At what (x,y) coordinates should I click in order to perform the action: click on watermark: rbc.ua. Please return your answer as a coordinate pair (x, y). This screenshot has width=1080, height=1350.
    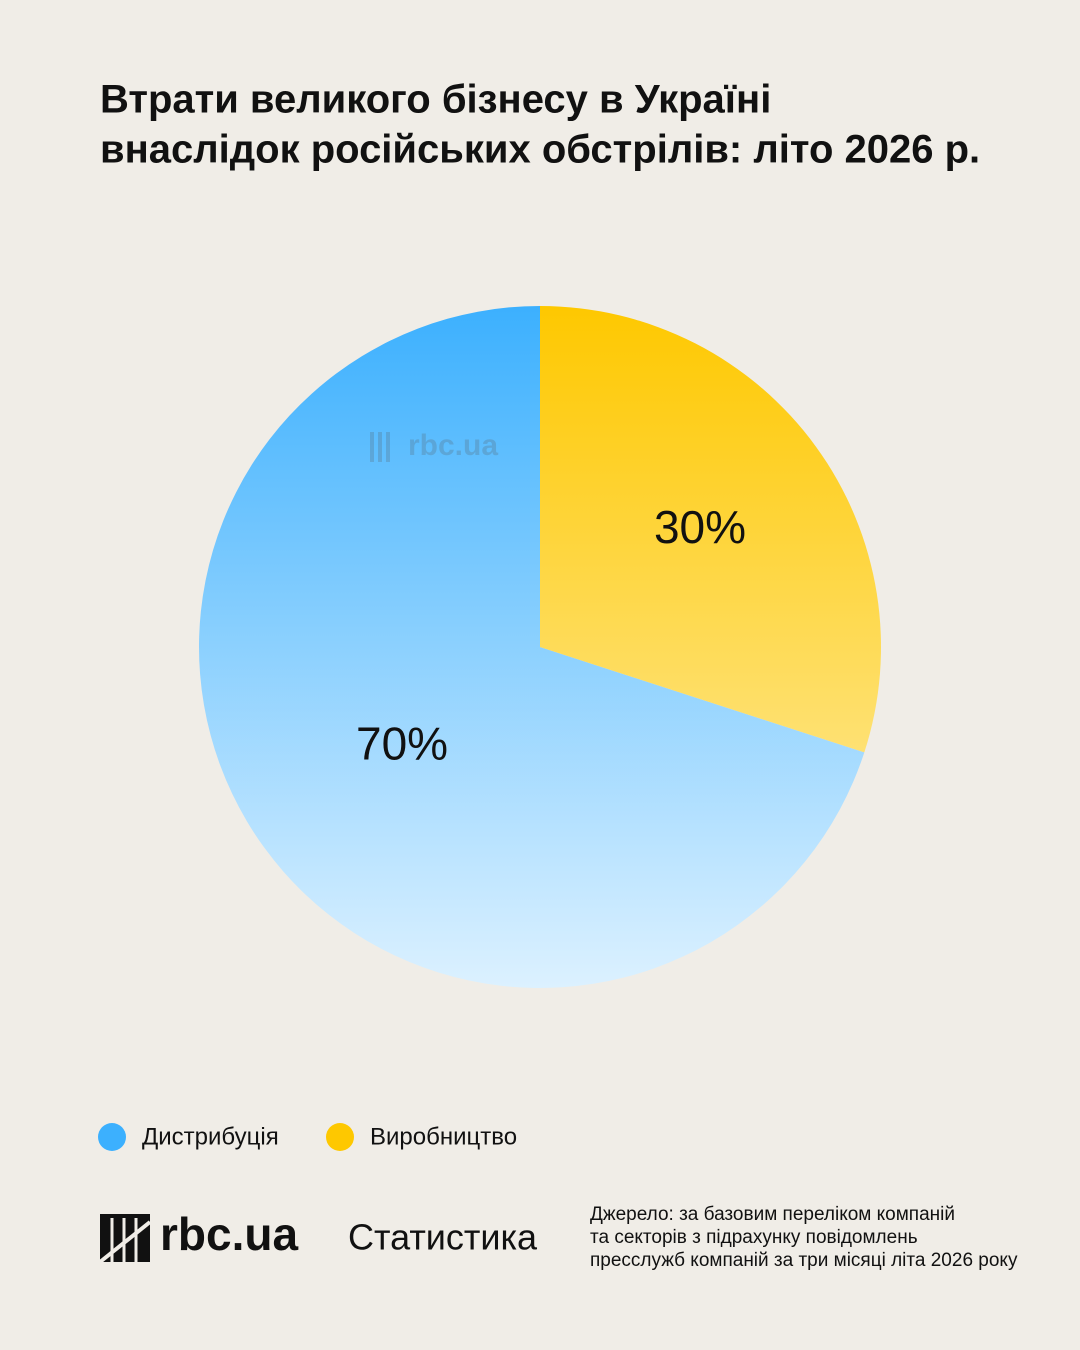
    Looking at the image, I should click on (434, 445).